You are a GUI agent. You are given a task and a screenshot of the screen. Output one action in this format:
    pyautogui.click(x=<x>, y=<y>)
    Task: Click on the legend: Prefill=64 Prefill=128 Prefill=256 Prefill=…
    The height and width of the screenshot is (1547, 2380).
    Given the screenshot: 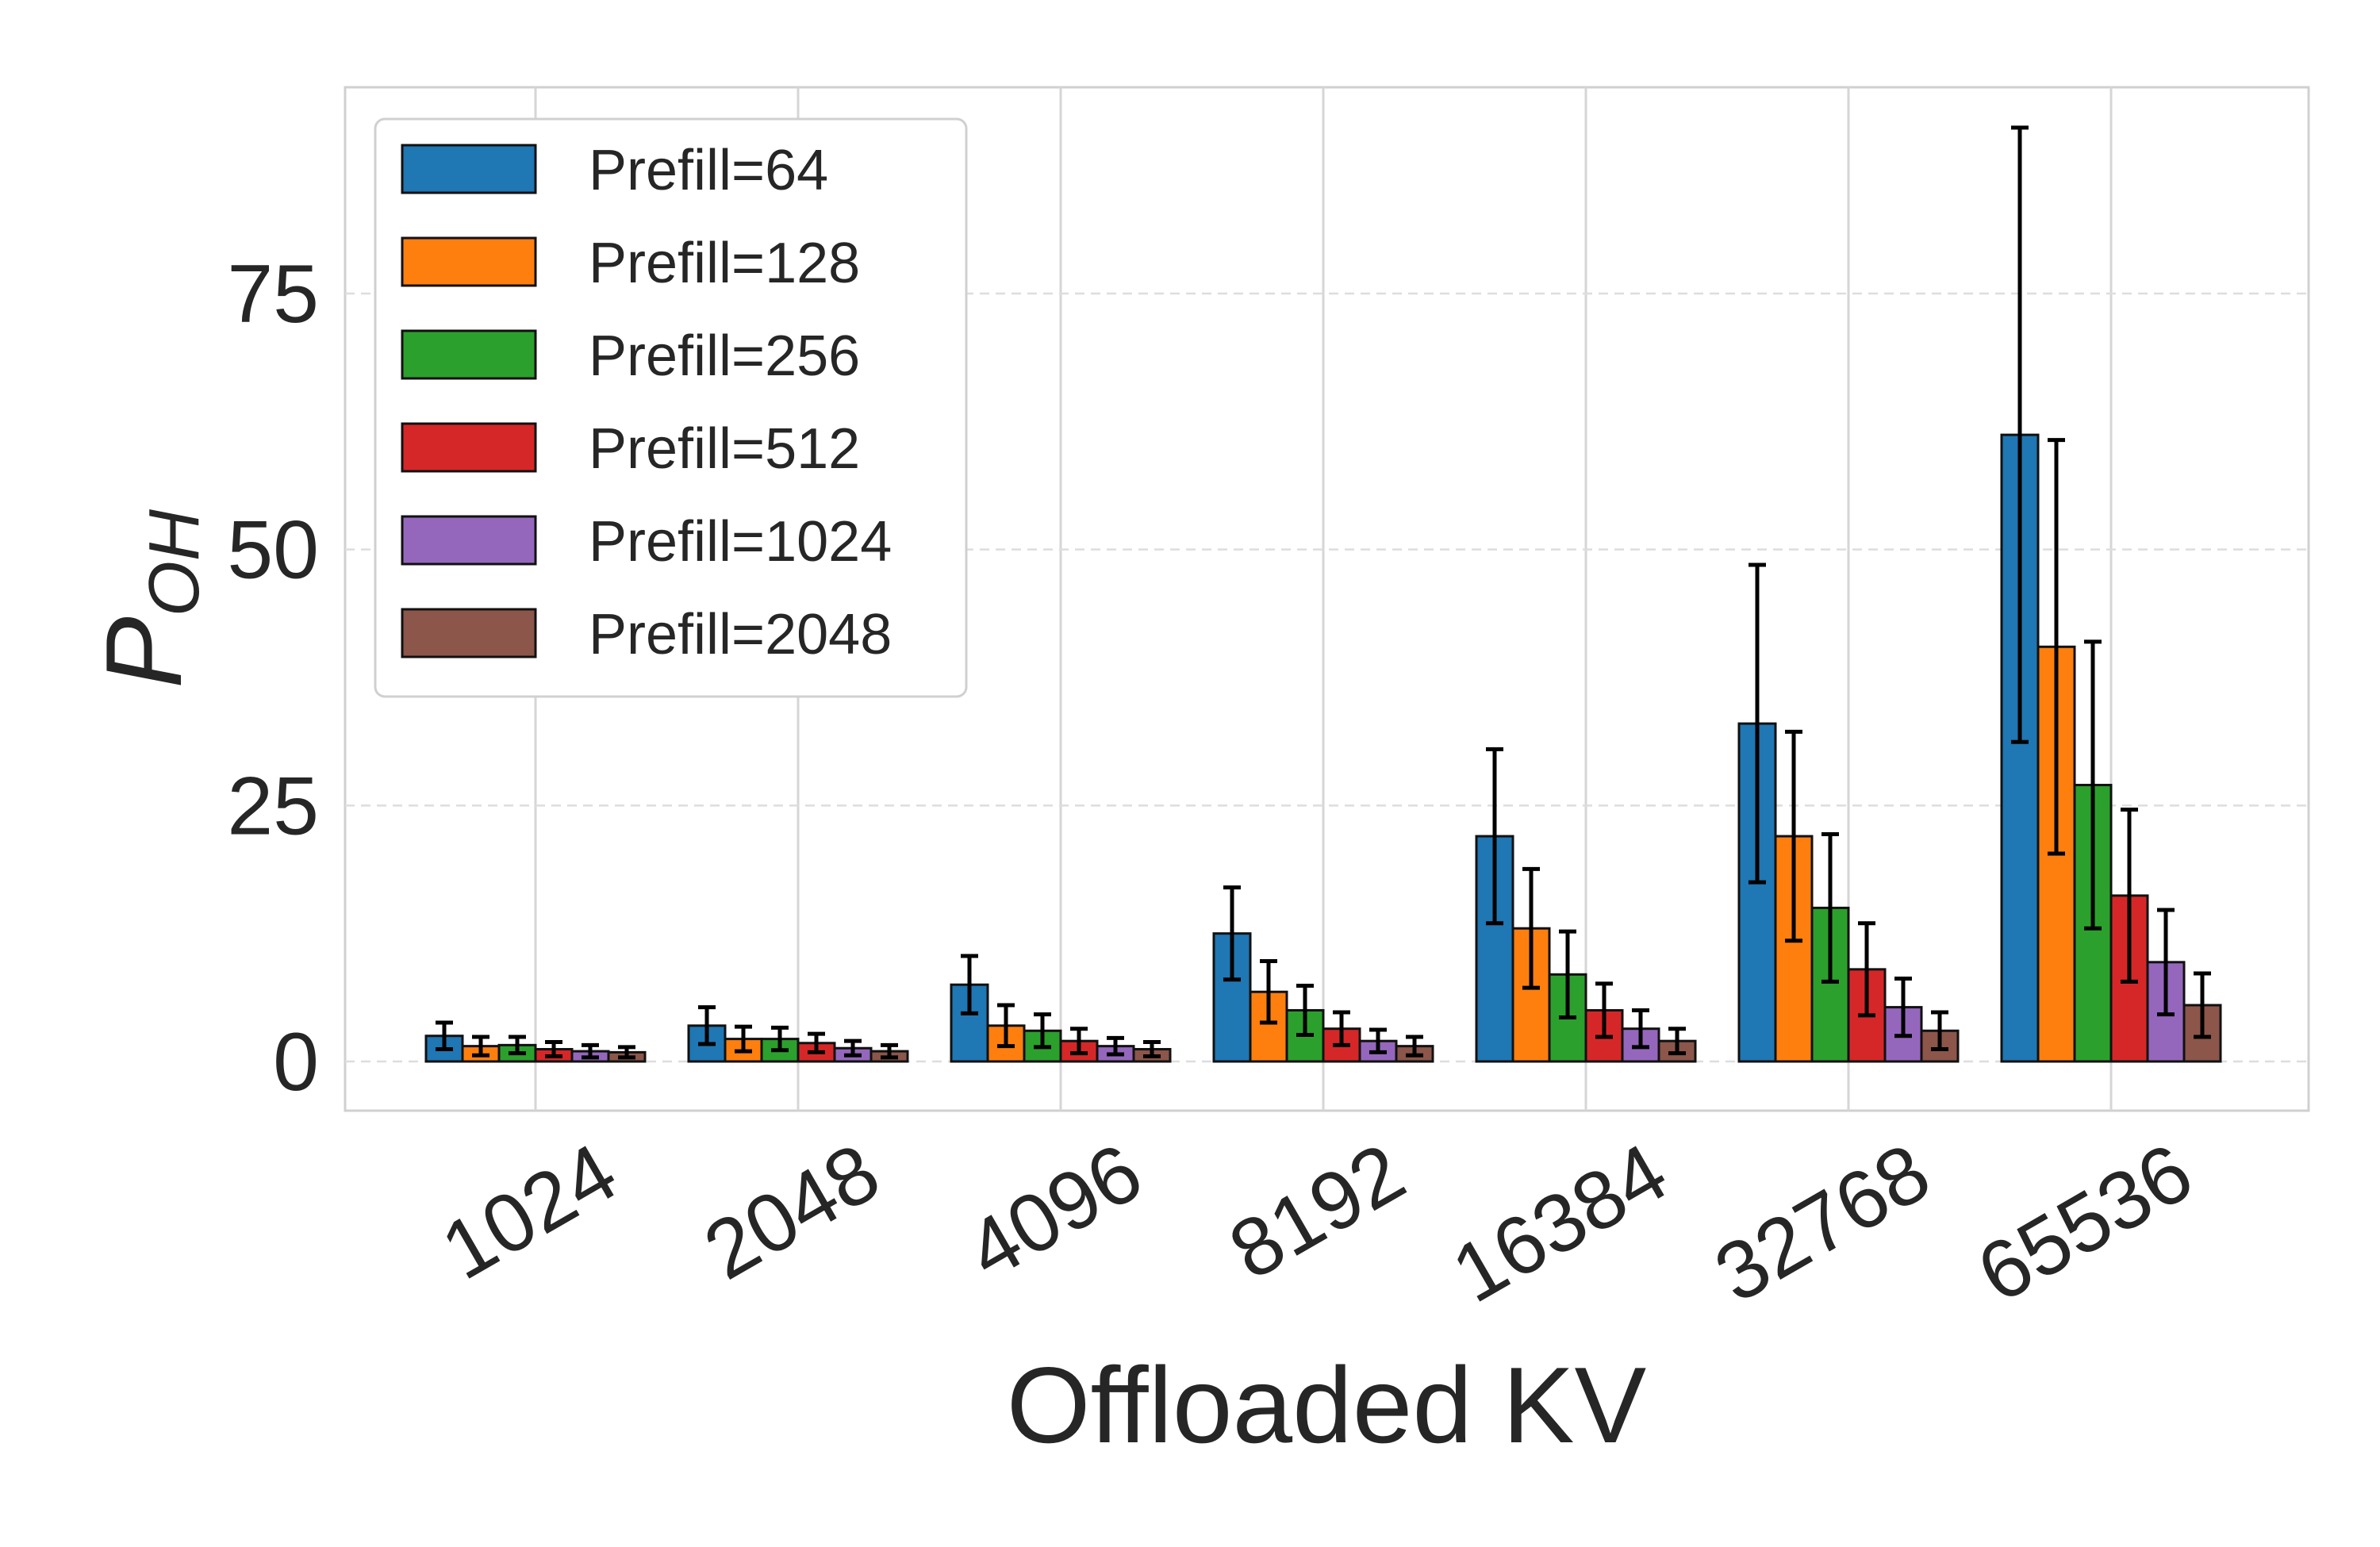 What is the action you would take?
    pyautogui.click(x=671, y=407)
    